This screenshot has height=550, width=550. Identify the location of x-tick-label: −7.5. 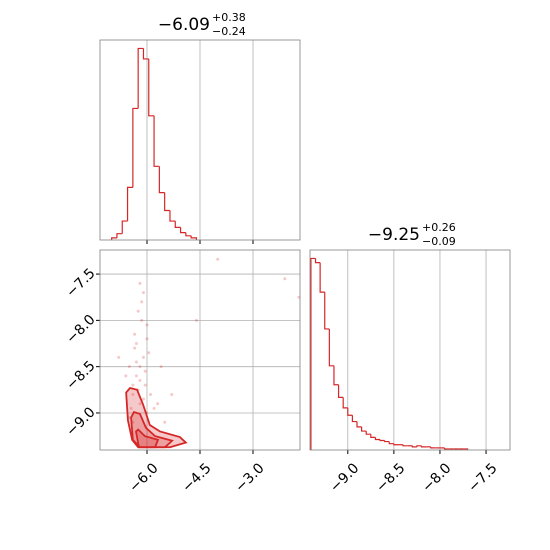
(482, 477).